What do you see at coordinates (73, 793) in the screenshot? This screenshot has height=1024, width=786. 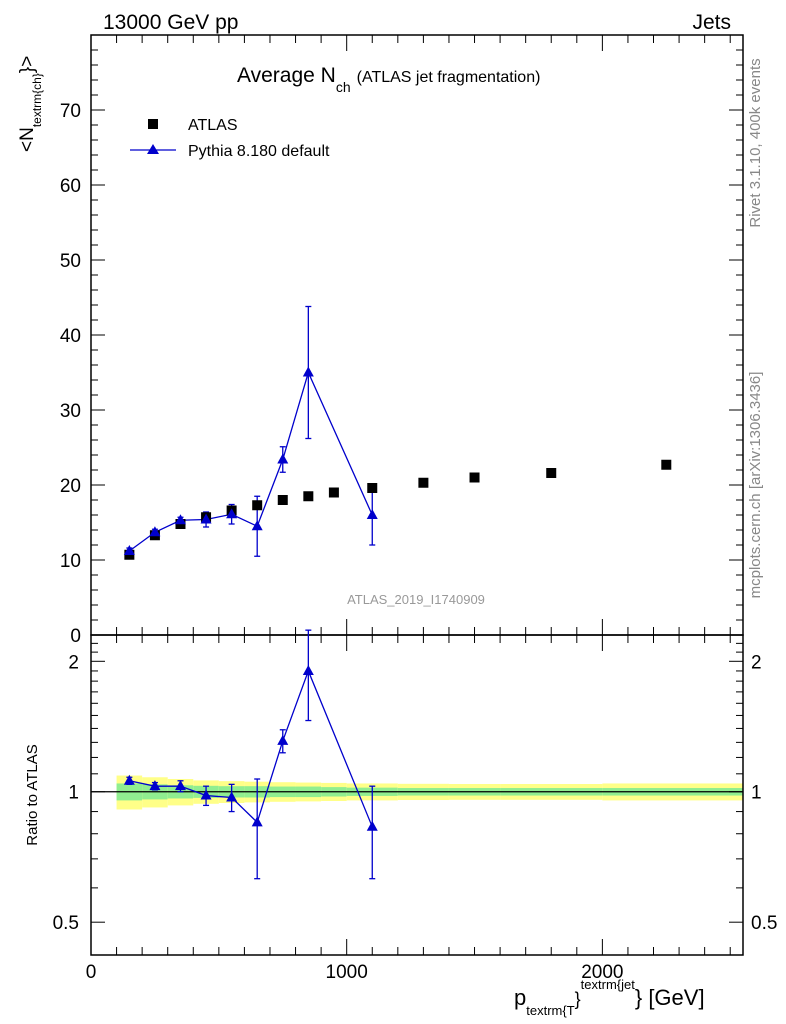 I see `ratio-y-tick-label: 1` at bounding box center [73, 793].